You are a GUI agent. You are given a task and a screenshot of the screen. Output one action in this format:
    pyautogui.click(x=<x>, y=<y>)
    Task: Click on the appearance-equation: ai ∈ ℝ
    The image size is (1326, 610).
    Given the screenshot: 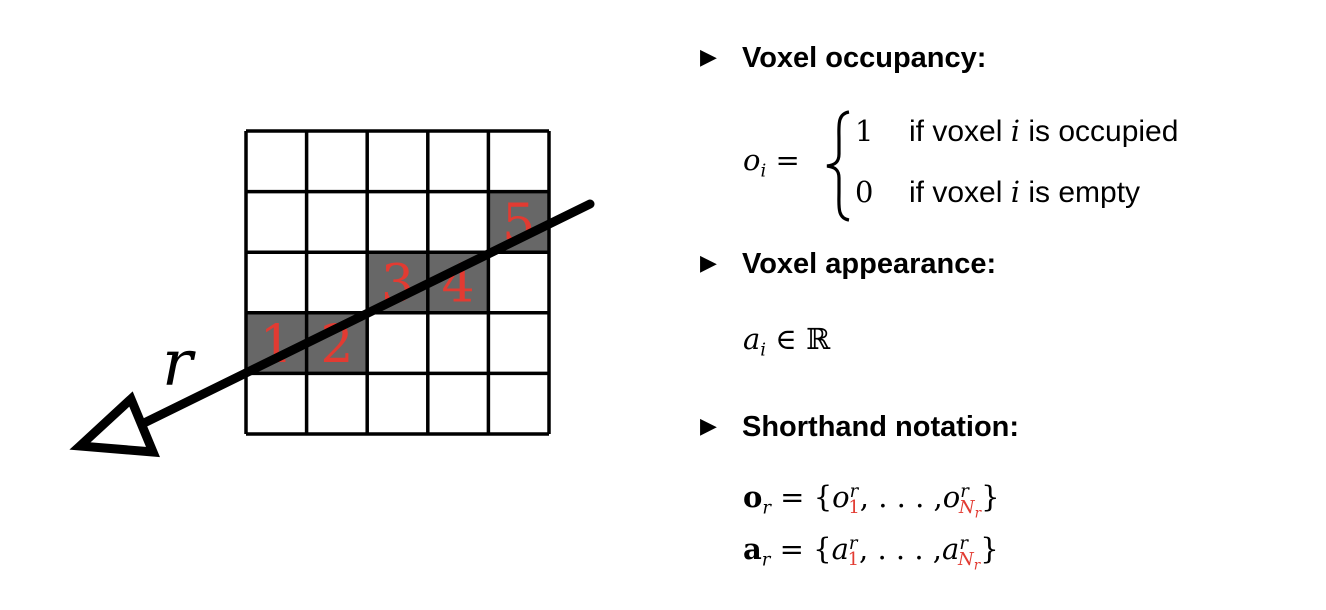 What is the action you would take?
    pyautogui.click(x=787, y=340)
    